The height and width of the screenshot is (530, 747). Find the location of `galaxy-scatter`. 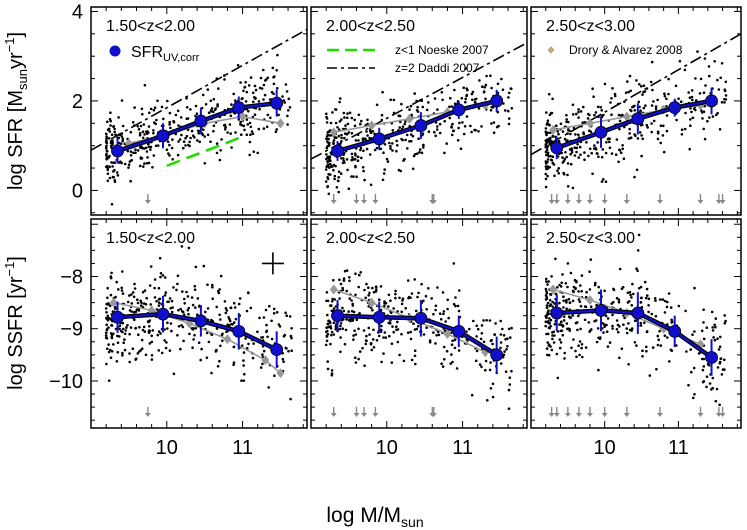

galaxy-scatter is located at coordinates (419, 131).